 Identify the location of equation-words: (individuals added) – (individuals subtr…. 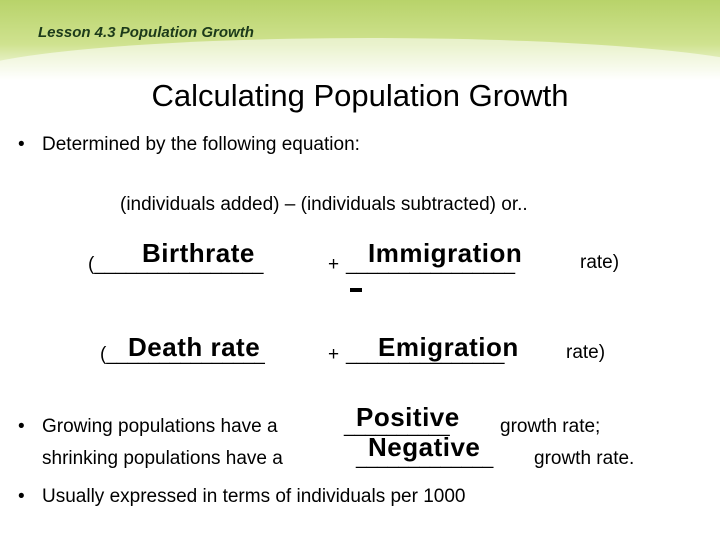
(324, 204).